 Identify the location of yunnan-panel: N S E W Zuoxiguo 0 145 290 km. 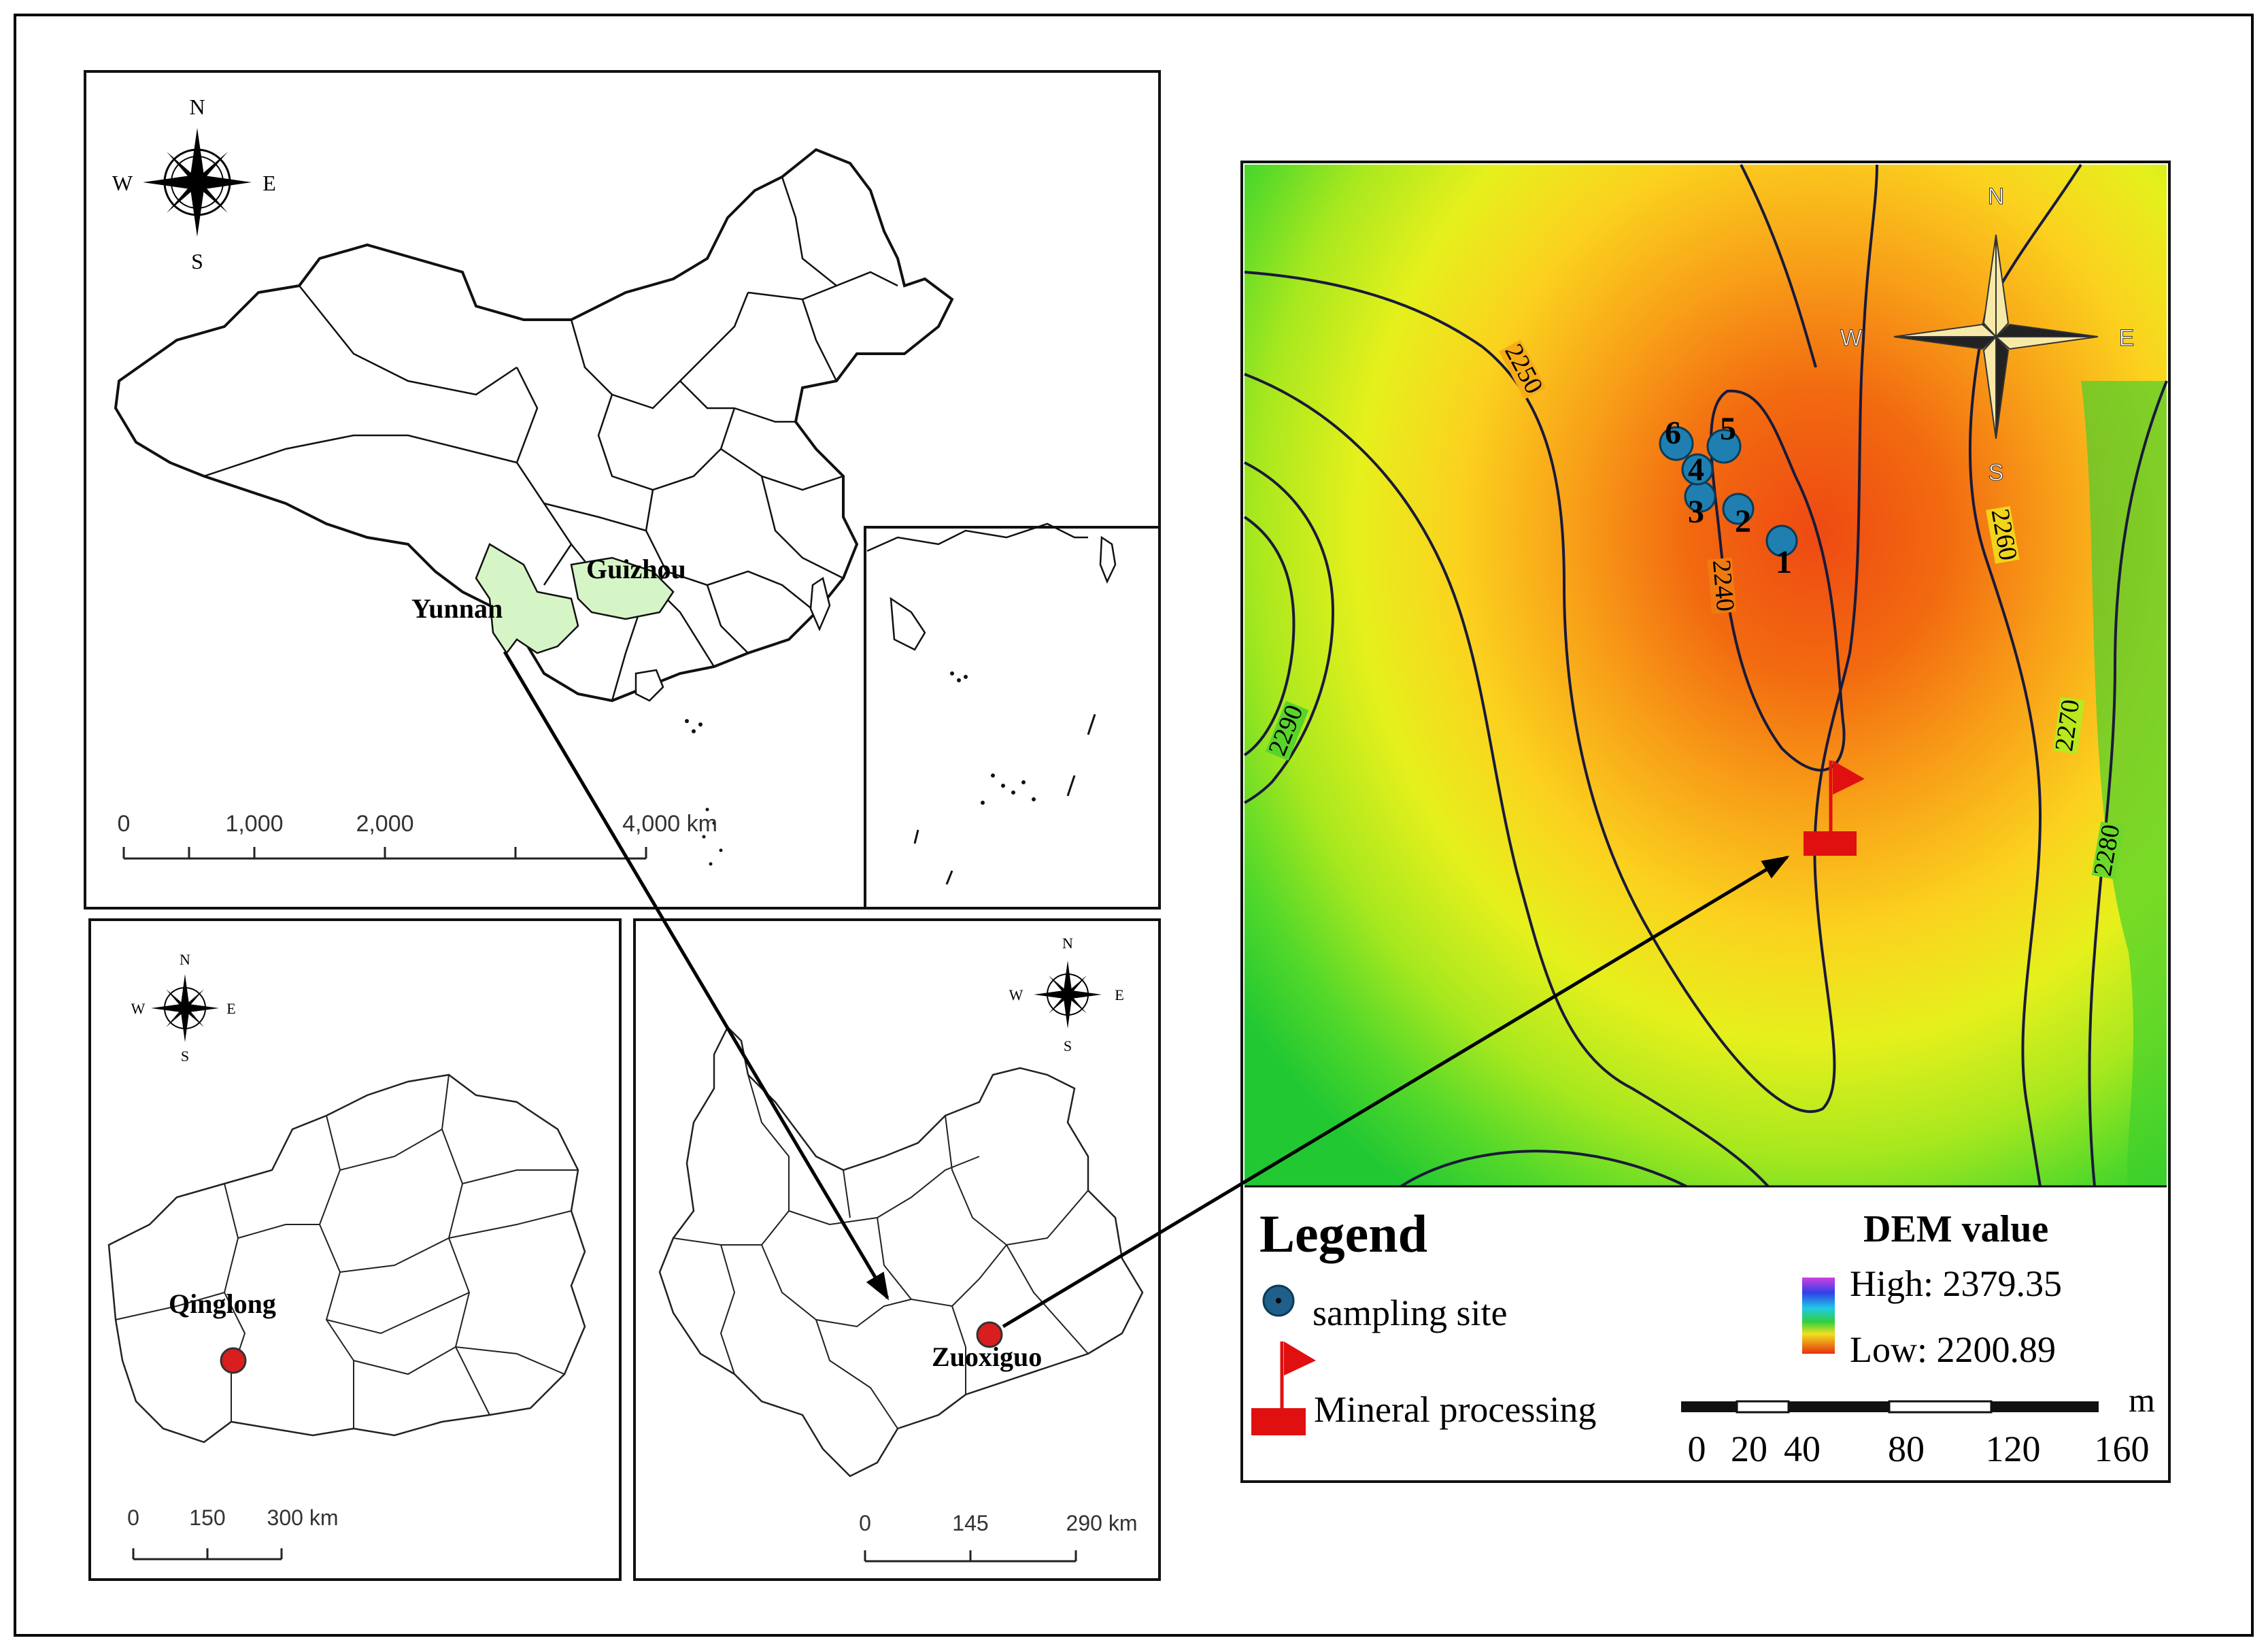
(897, 1249).